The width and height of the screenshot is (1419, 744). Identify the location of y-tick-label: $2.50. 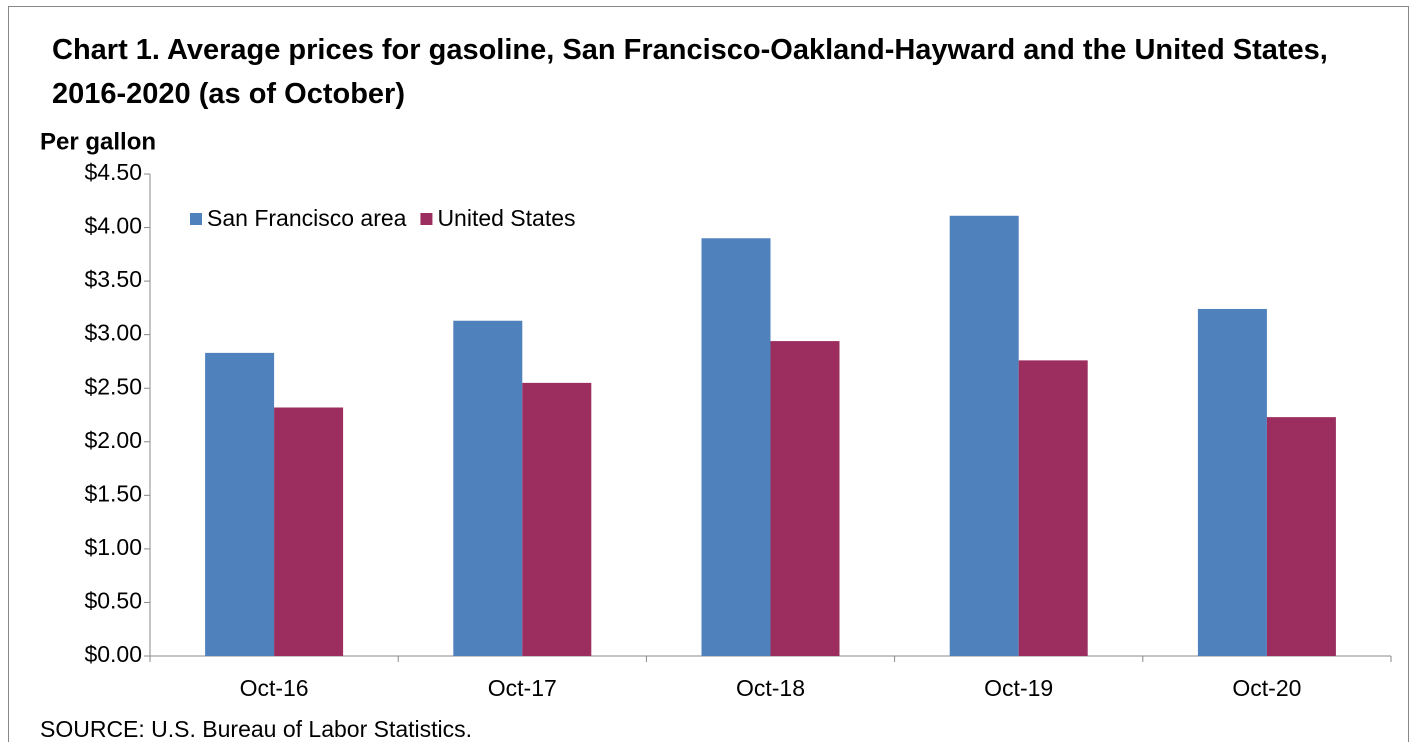
(113, 386).